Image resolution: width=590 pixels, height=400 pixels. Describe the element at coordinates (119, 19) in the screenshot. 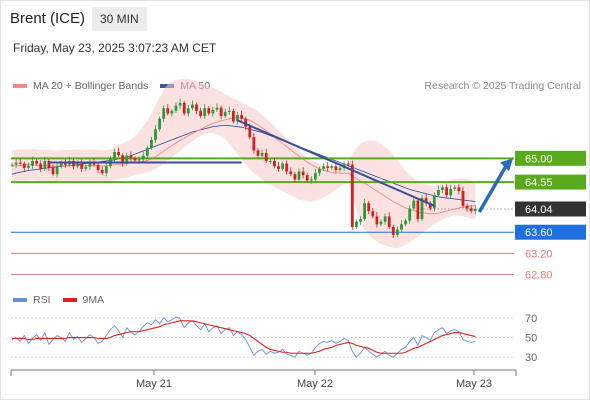

I see `timeframe-button: 30 MIN` at that location.